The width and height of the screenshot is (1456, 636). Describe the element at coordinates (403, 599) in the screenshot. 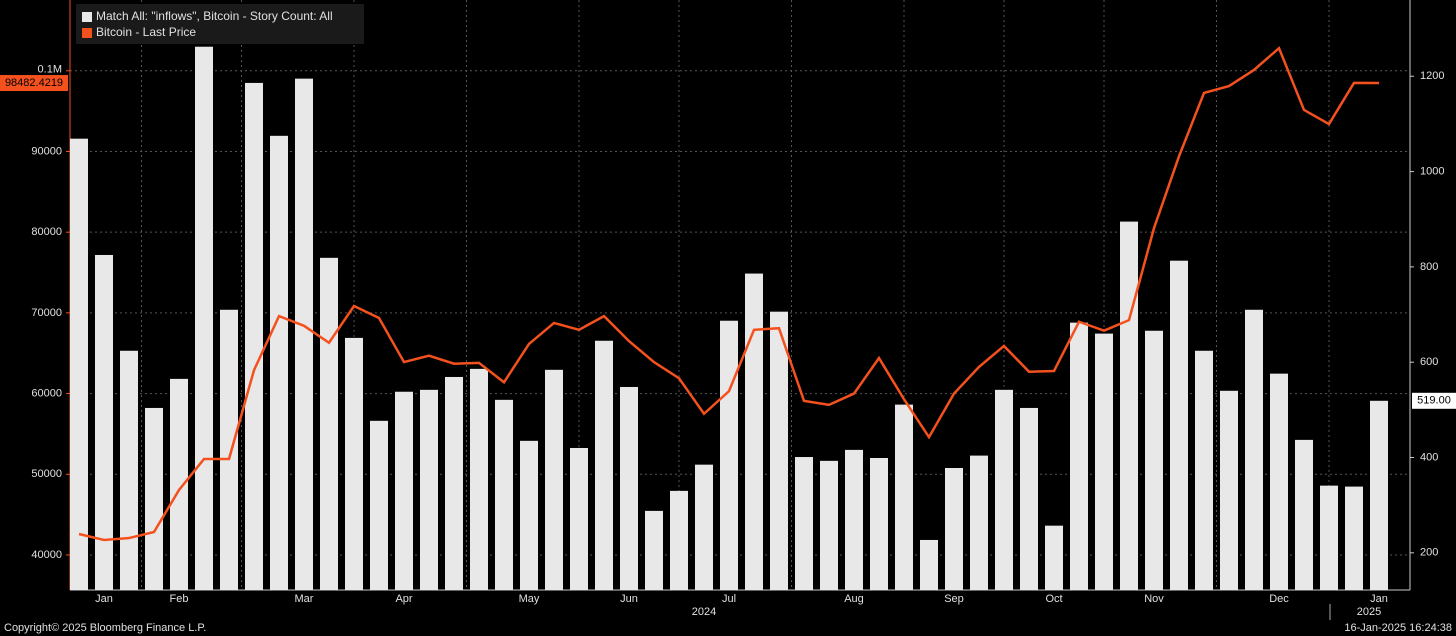

I see `x-tick-label: Apr` at that location.